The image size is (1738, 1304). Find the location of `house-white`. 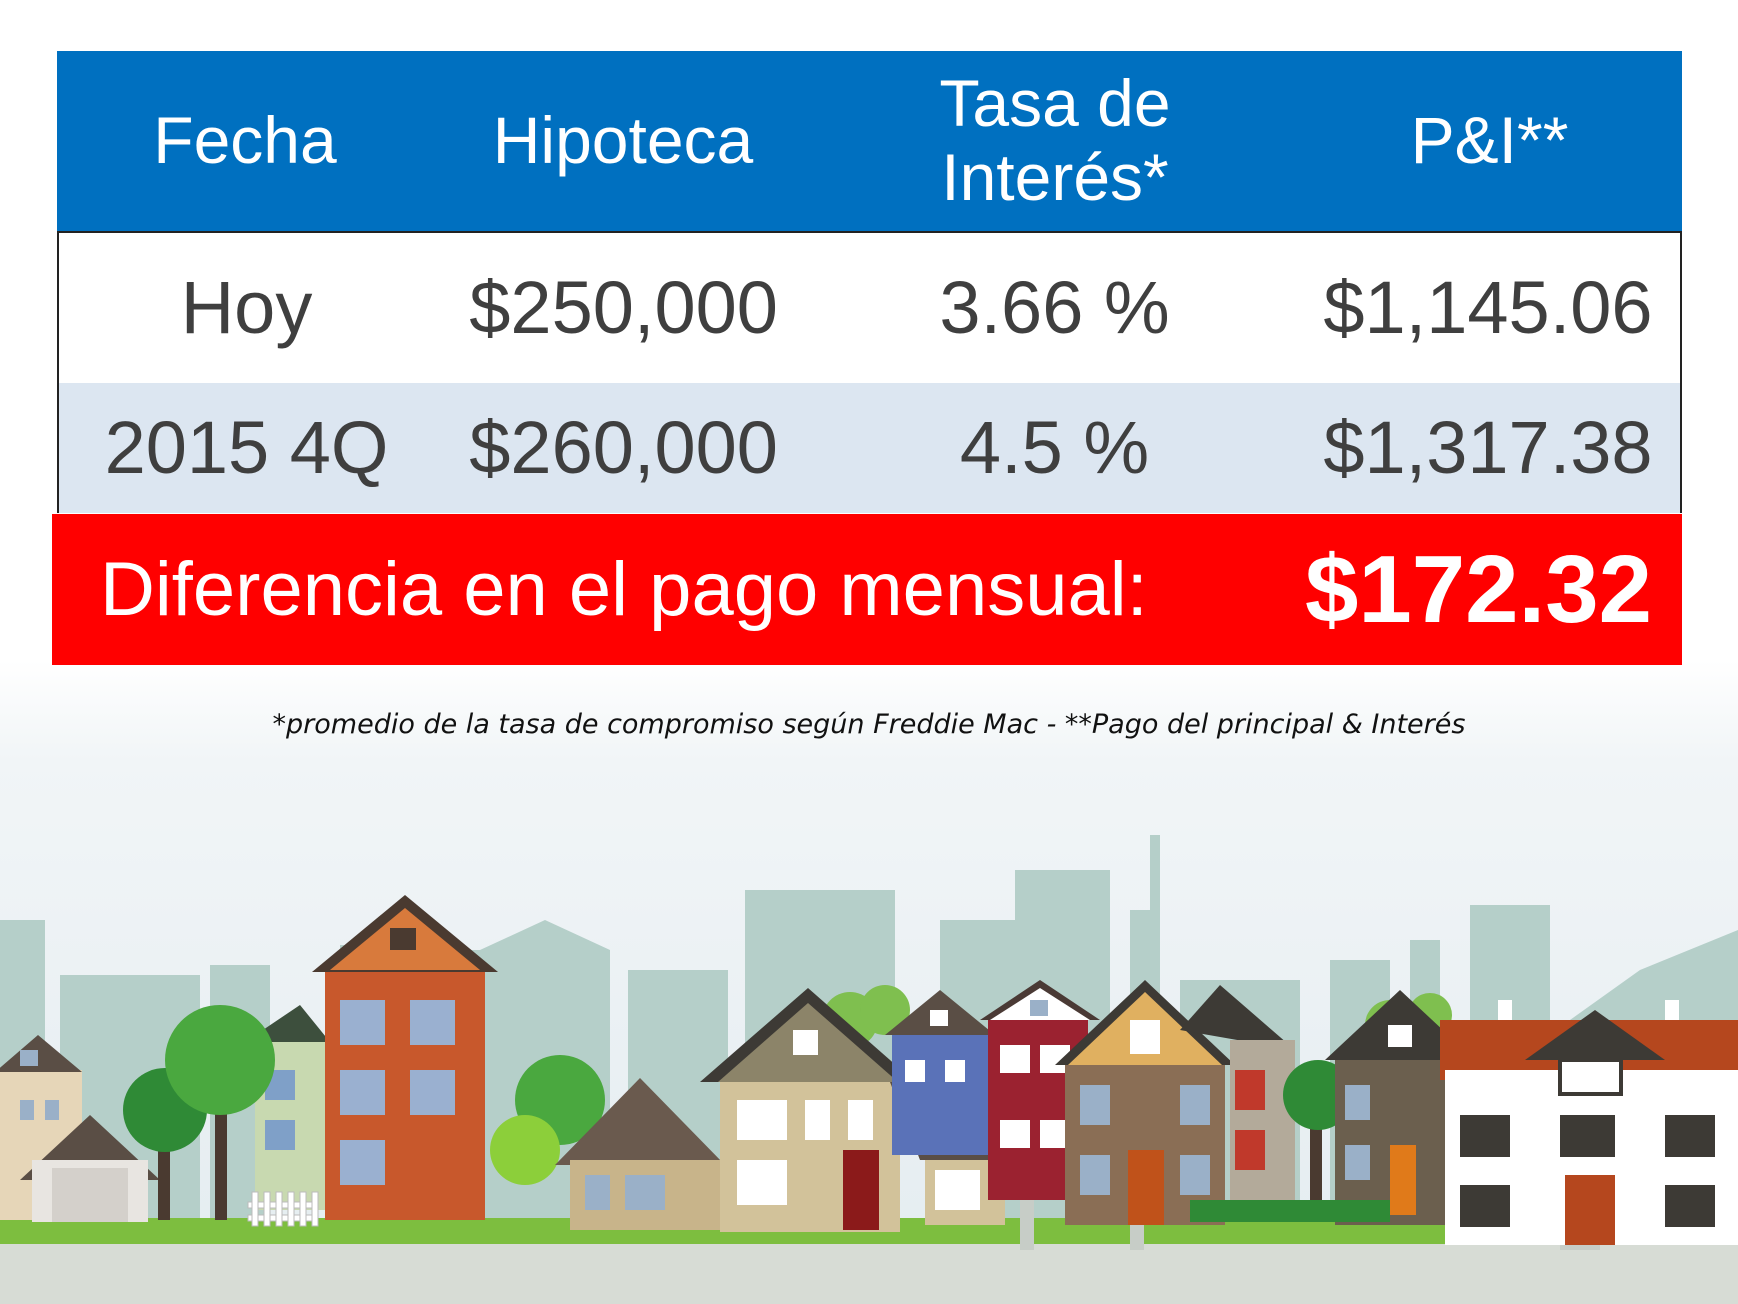

house-white is located at coordinates (1589, 1122).